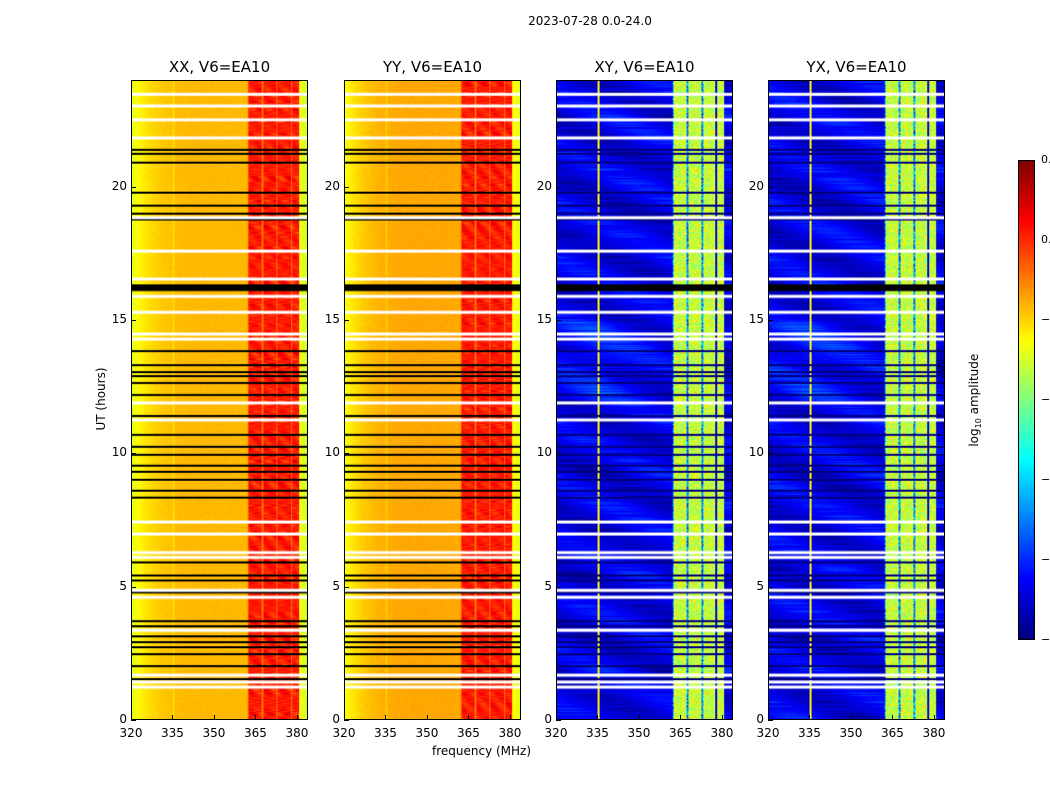 The image size is (1050, 800). Describe the element at coordinates (1045, 159) in the screenshot. I see `colorbar-tick-label: 0.5` at that location.